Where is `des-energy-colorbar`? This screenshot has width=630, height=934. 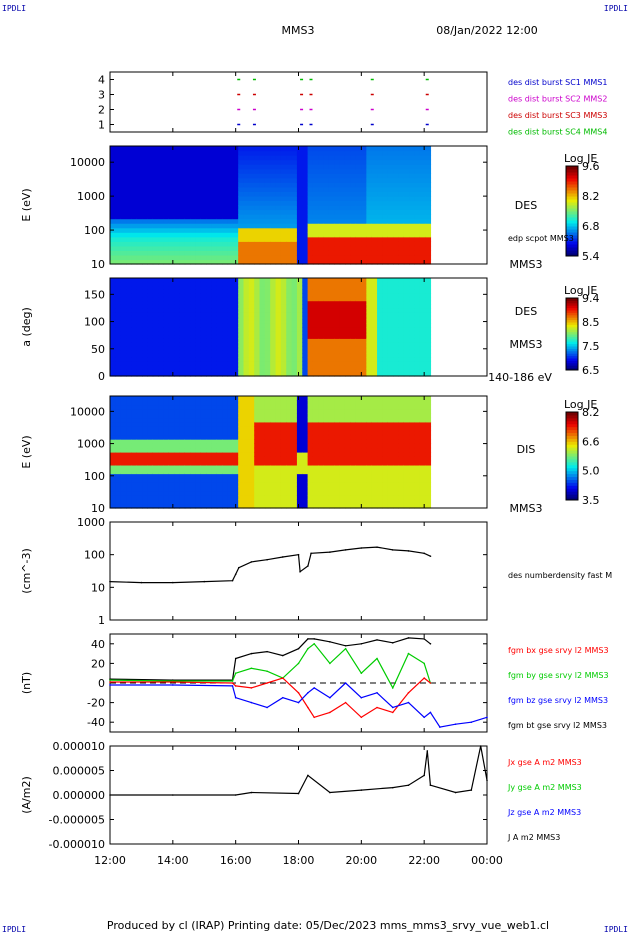
des-energy-colorbar is located at coordinates (572, 211).